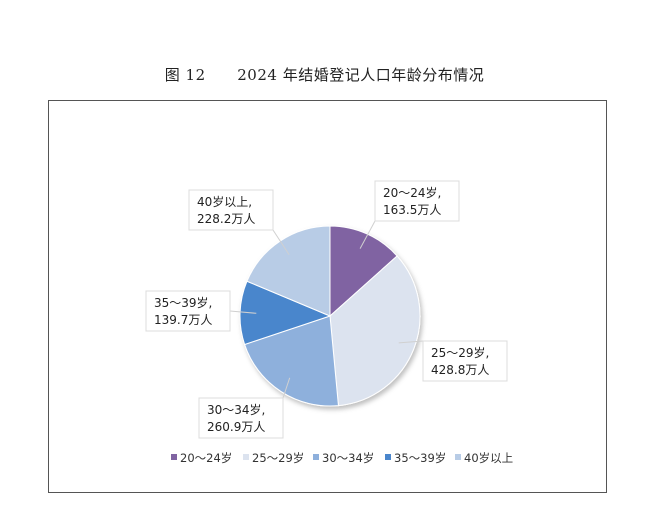 This screenshot has height=524, width=649. I want to click on legend-label-5: 40岁以上, so click(488, 458).